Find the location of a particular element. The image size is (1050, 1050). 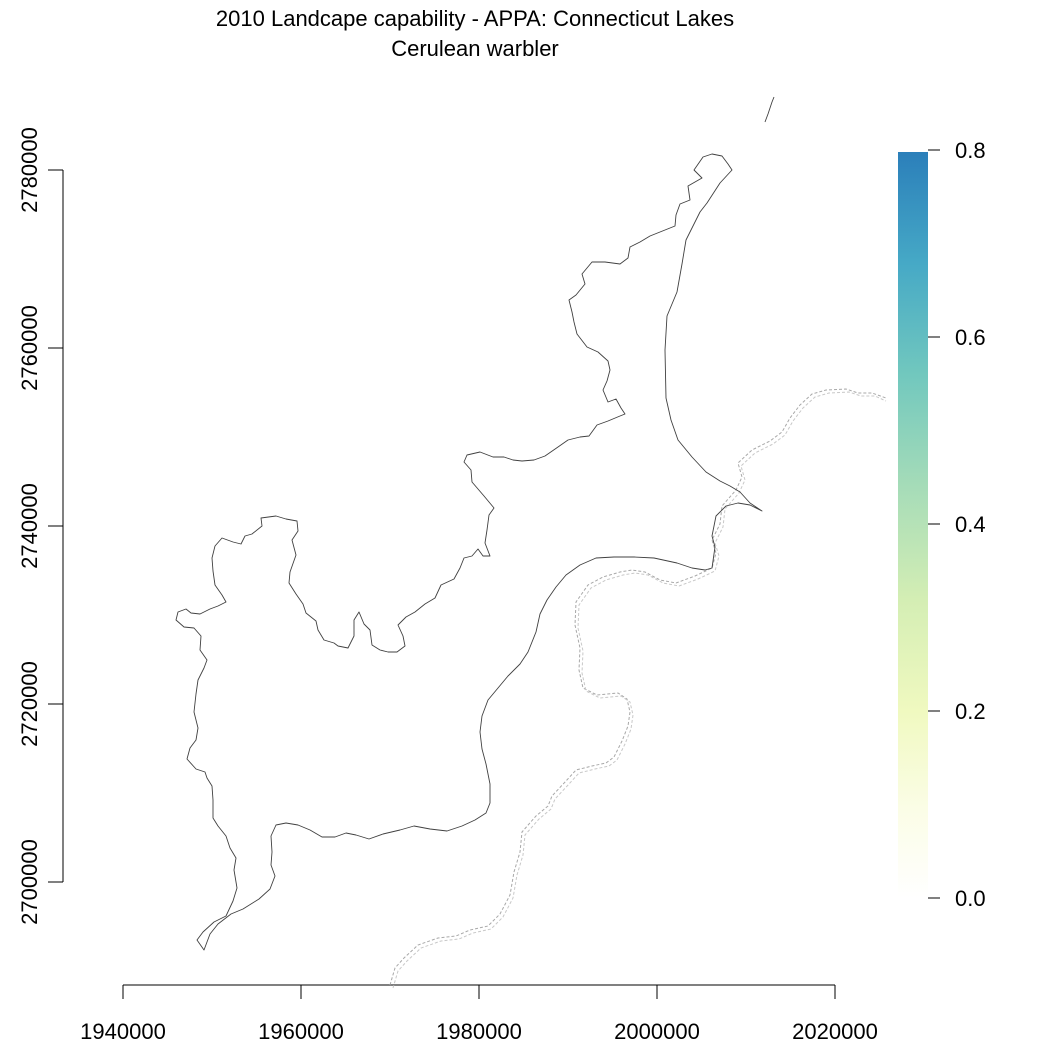

x-tick-label: 2020000 is located at coordinates (835, 1031).